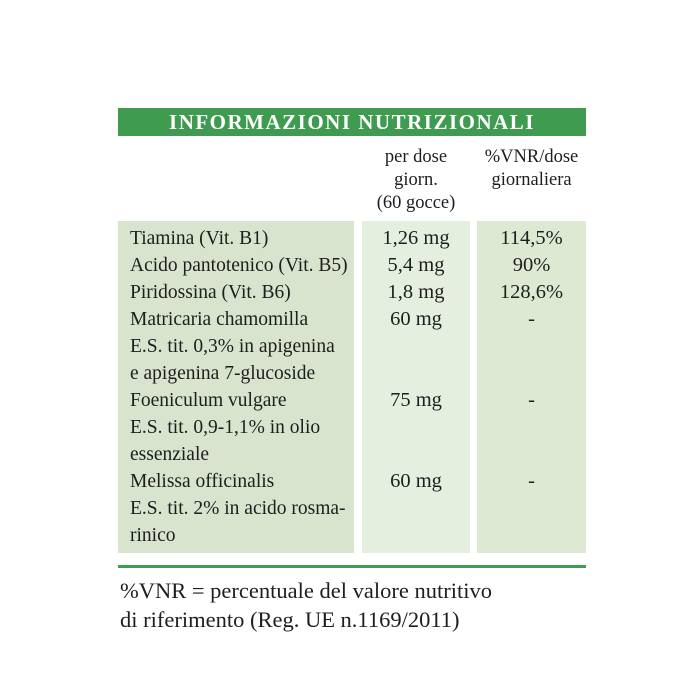 The image size is (700, 700). I want to click on dose-value: 1,8 mg, so click(416, 292).